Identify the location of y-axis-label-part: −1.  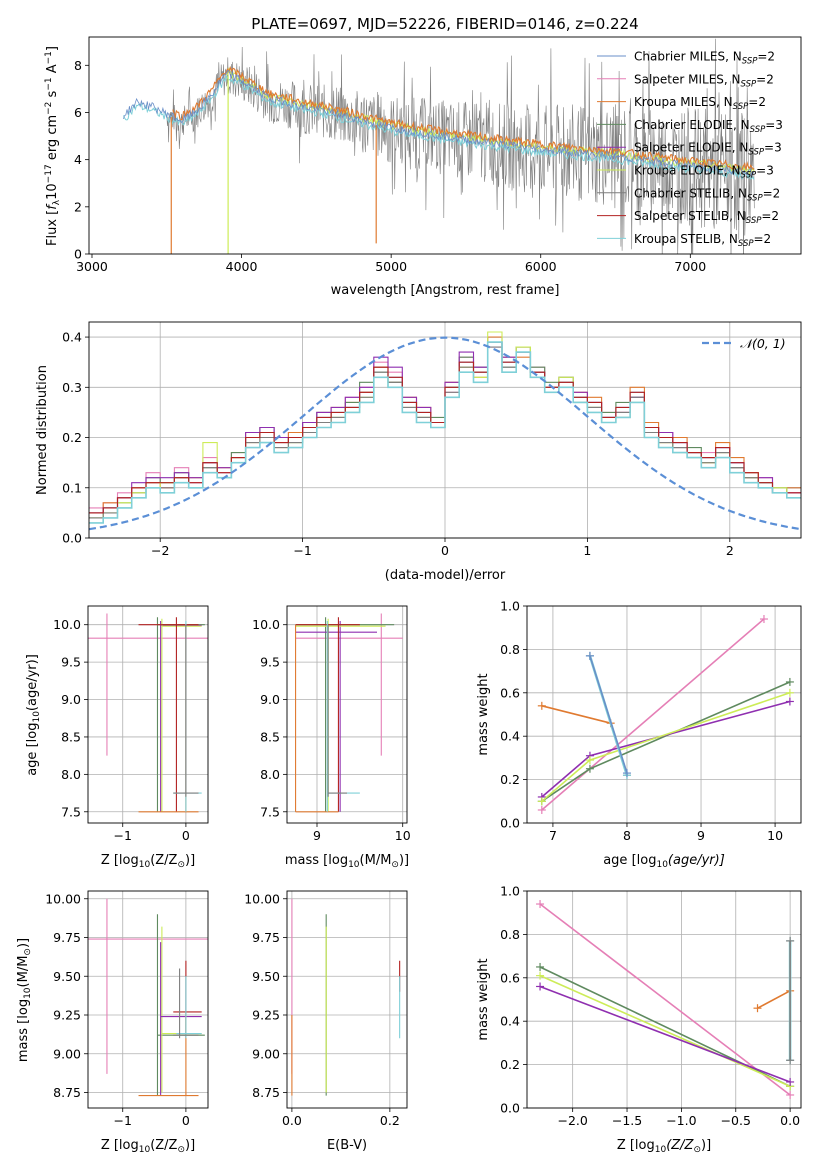
(49, 57).